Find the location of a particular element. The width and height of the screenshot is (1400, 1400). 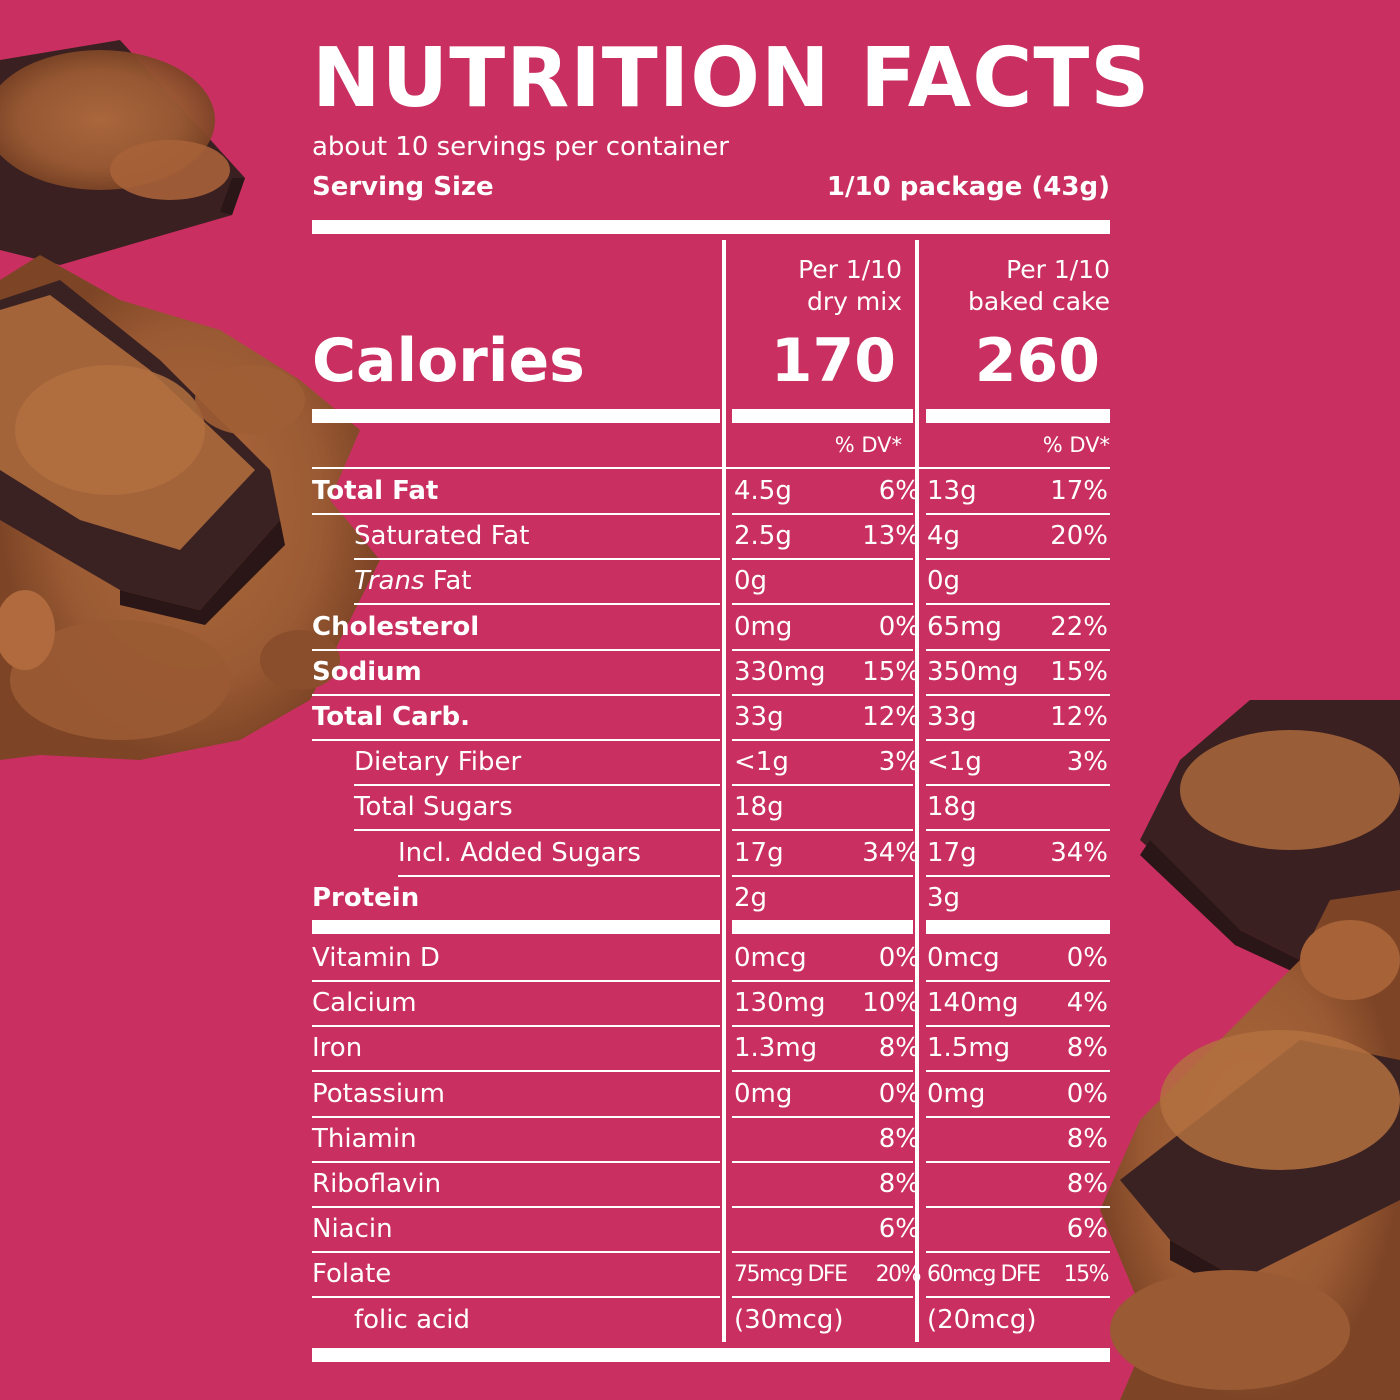

nutrient-name-text: Protein is located at coordinates (366, 897).